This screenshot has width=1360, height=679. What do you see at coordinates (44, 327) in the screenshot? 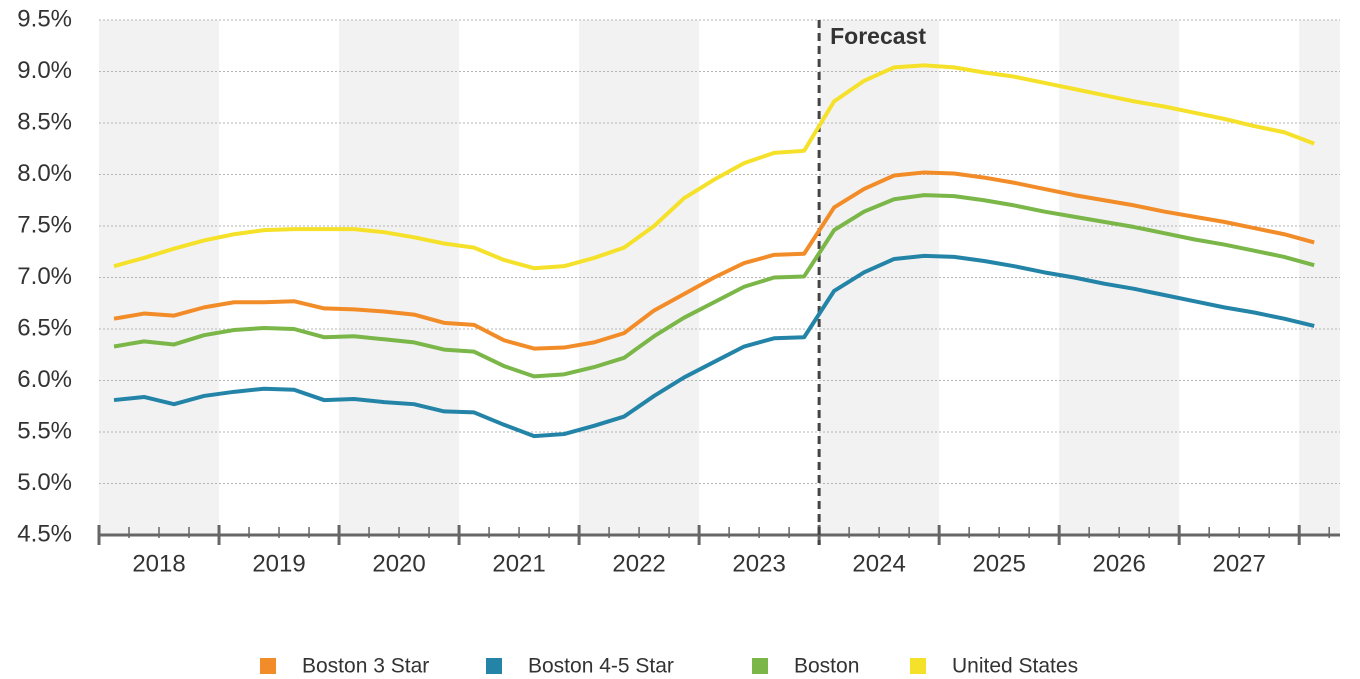
I see `y-tick-label: 6.5%` at bounding box center [44, 327].